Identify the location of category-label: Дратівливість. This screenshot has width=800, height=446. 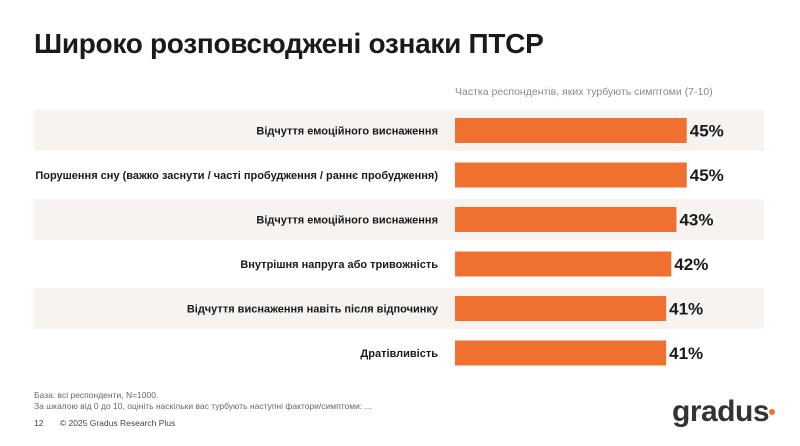
(399, 354).